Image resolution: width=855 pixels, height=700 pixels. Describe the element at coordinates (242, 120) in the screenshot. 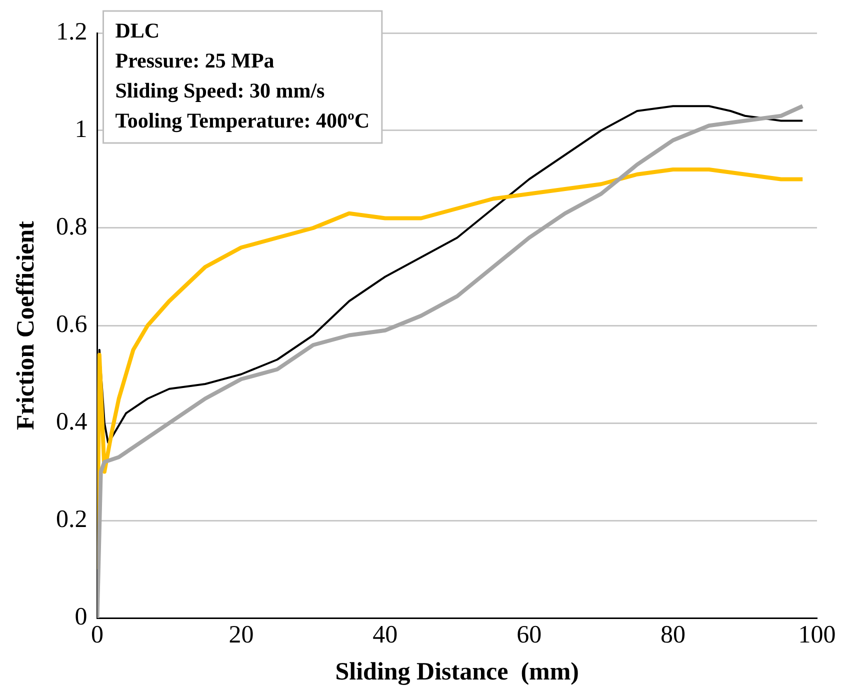

I see `annotation: Tooling Temperature: 400ºC` at that location.